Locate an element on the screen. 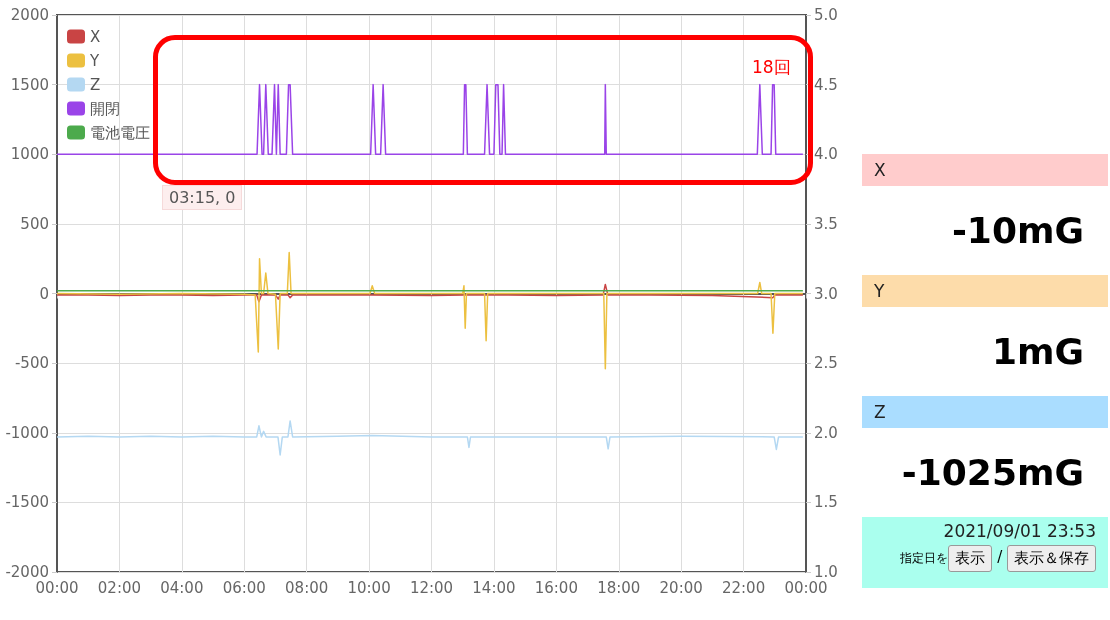  y2-tick-label: 2.5 is located at coordinates (826, 363).